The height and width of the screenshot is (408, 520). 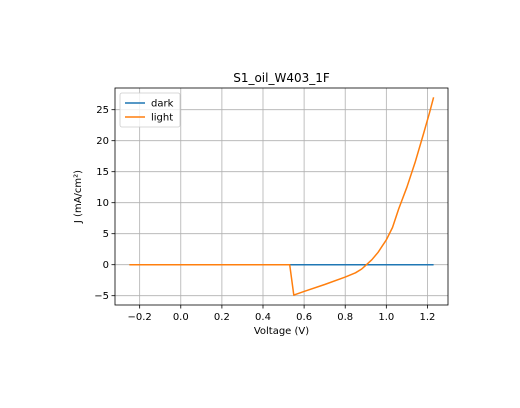 I want to click on chart-title: S1_oil_W403_1F, so click(x=281, y=78).